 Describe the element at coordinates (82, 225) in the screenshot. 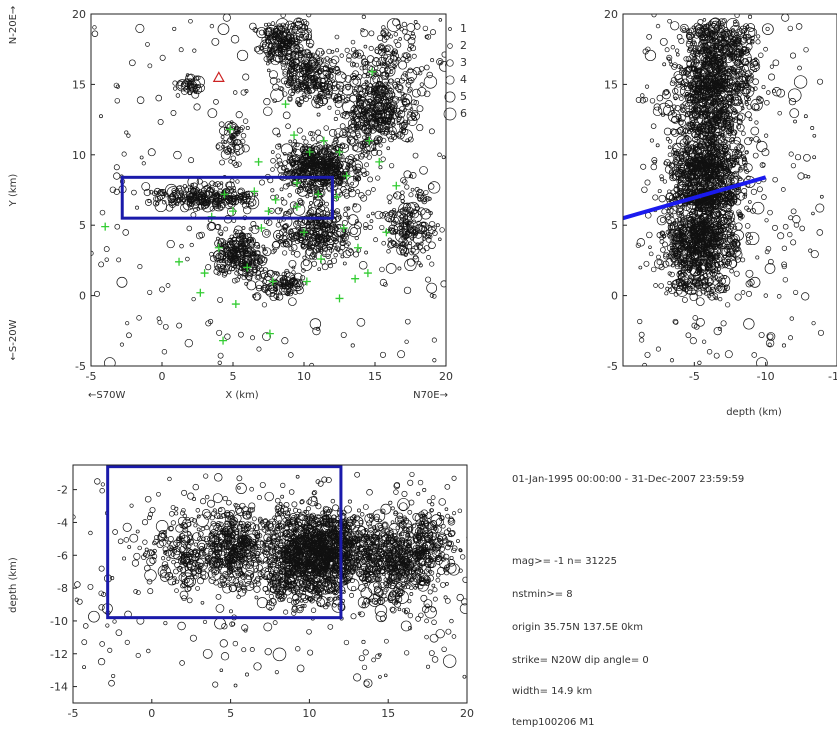

I see `y-tick-label: 5` at that location.